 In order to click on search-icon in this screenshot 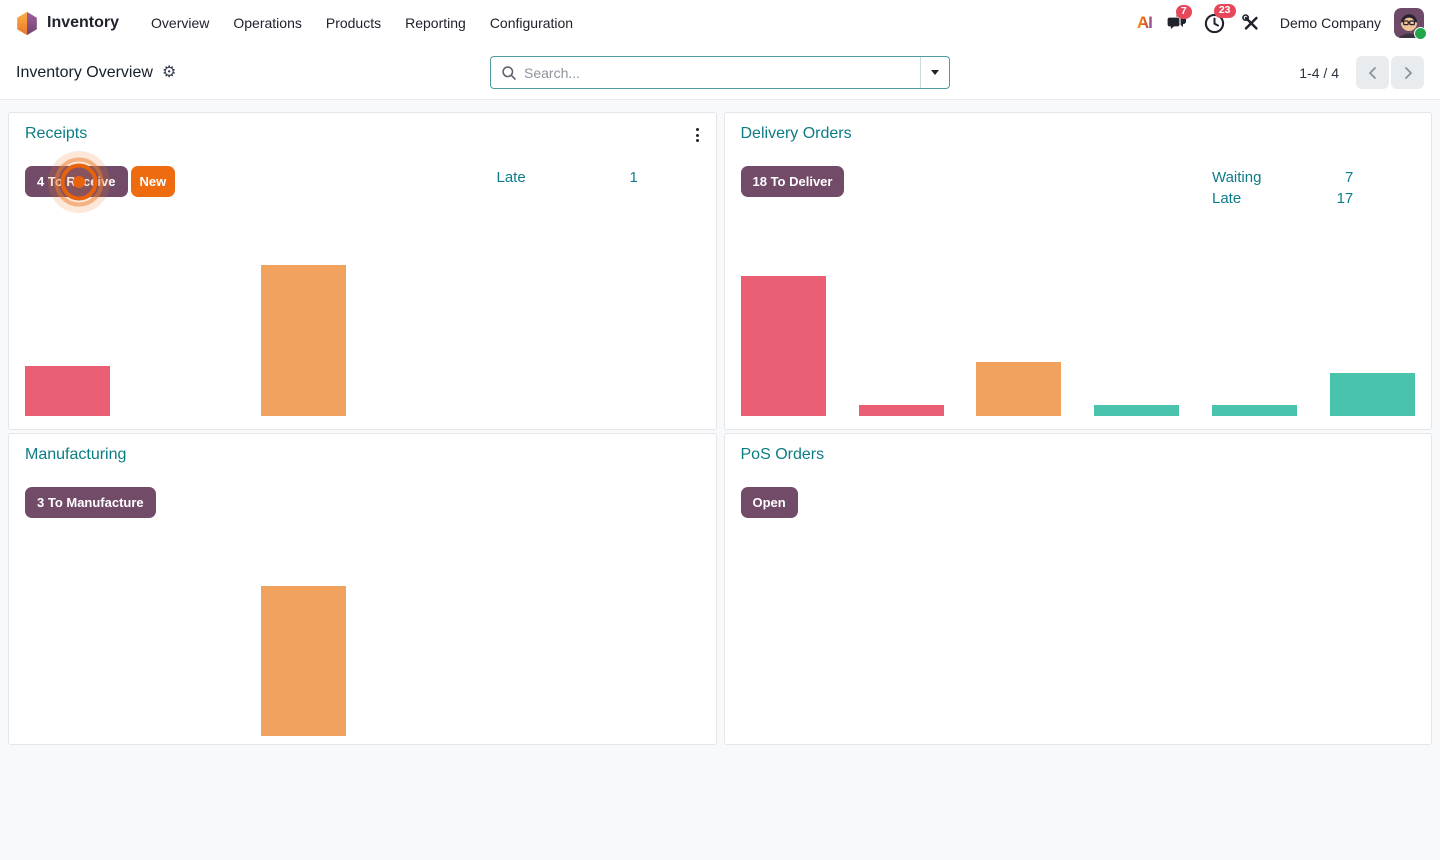, I will do `click(509, 73)`.